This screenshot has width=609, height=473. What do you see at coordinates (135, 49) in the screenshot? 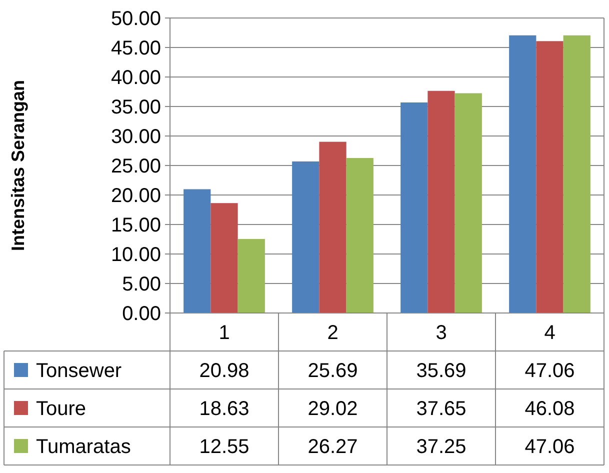
I see `y-tick-label: 45.00` at bounding box center [135, 49].